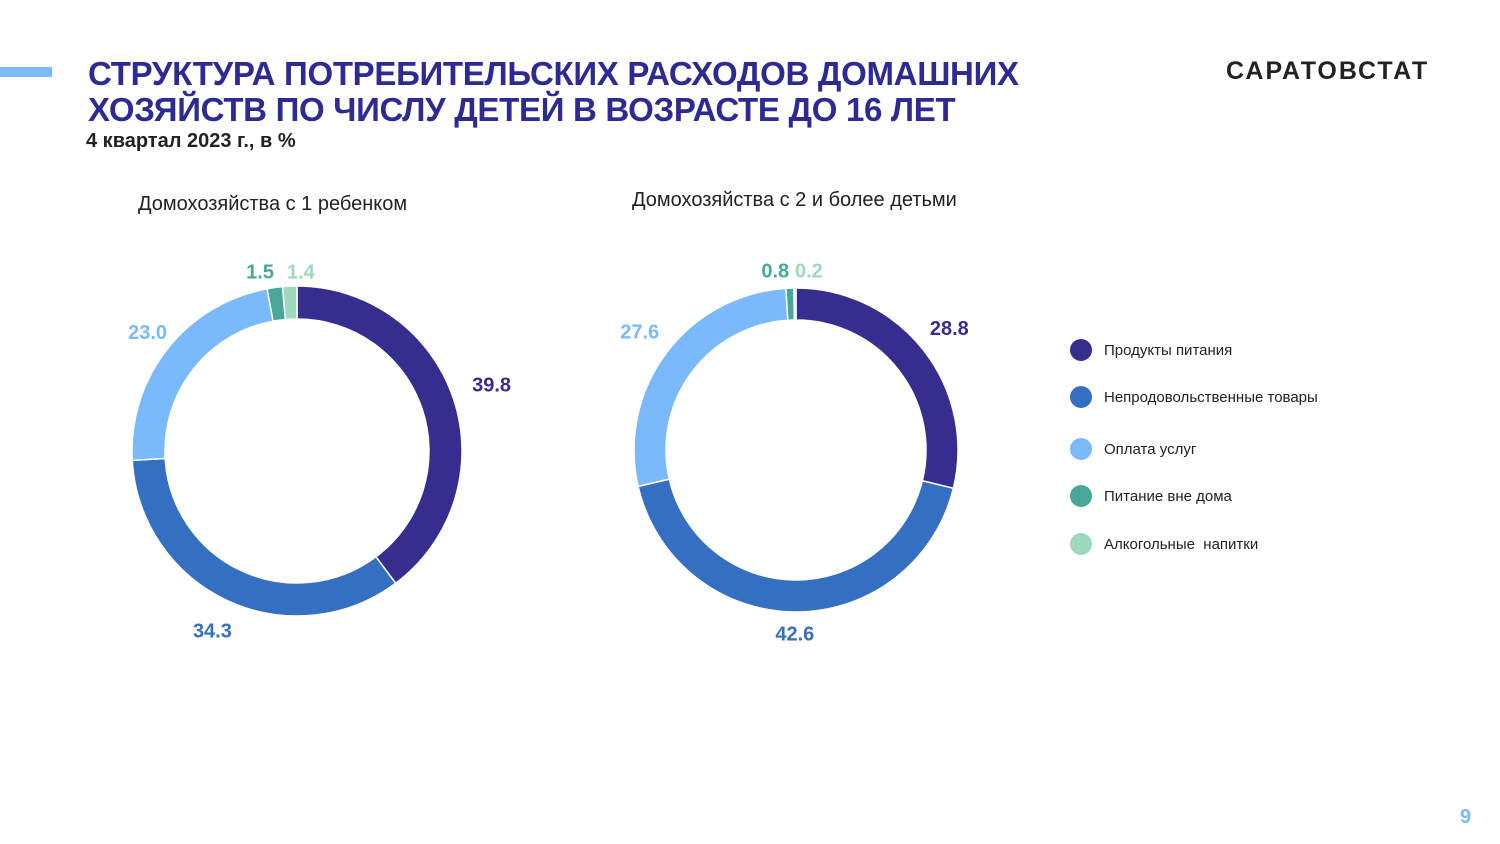 The image size is (1500, 844). What do you see at coordinates (1150, 449) in the screenshot?
I see `legend-label: Оплата услуг` at bounding box center [1150, 449].